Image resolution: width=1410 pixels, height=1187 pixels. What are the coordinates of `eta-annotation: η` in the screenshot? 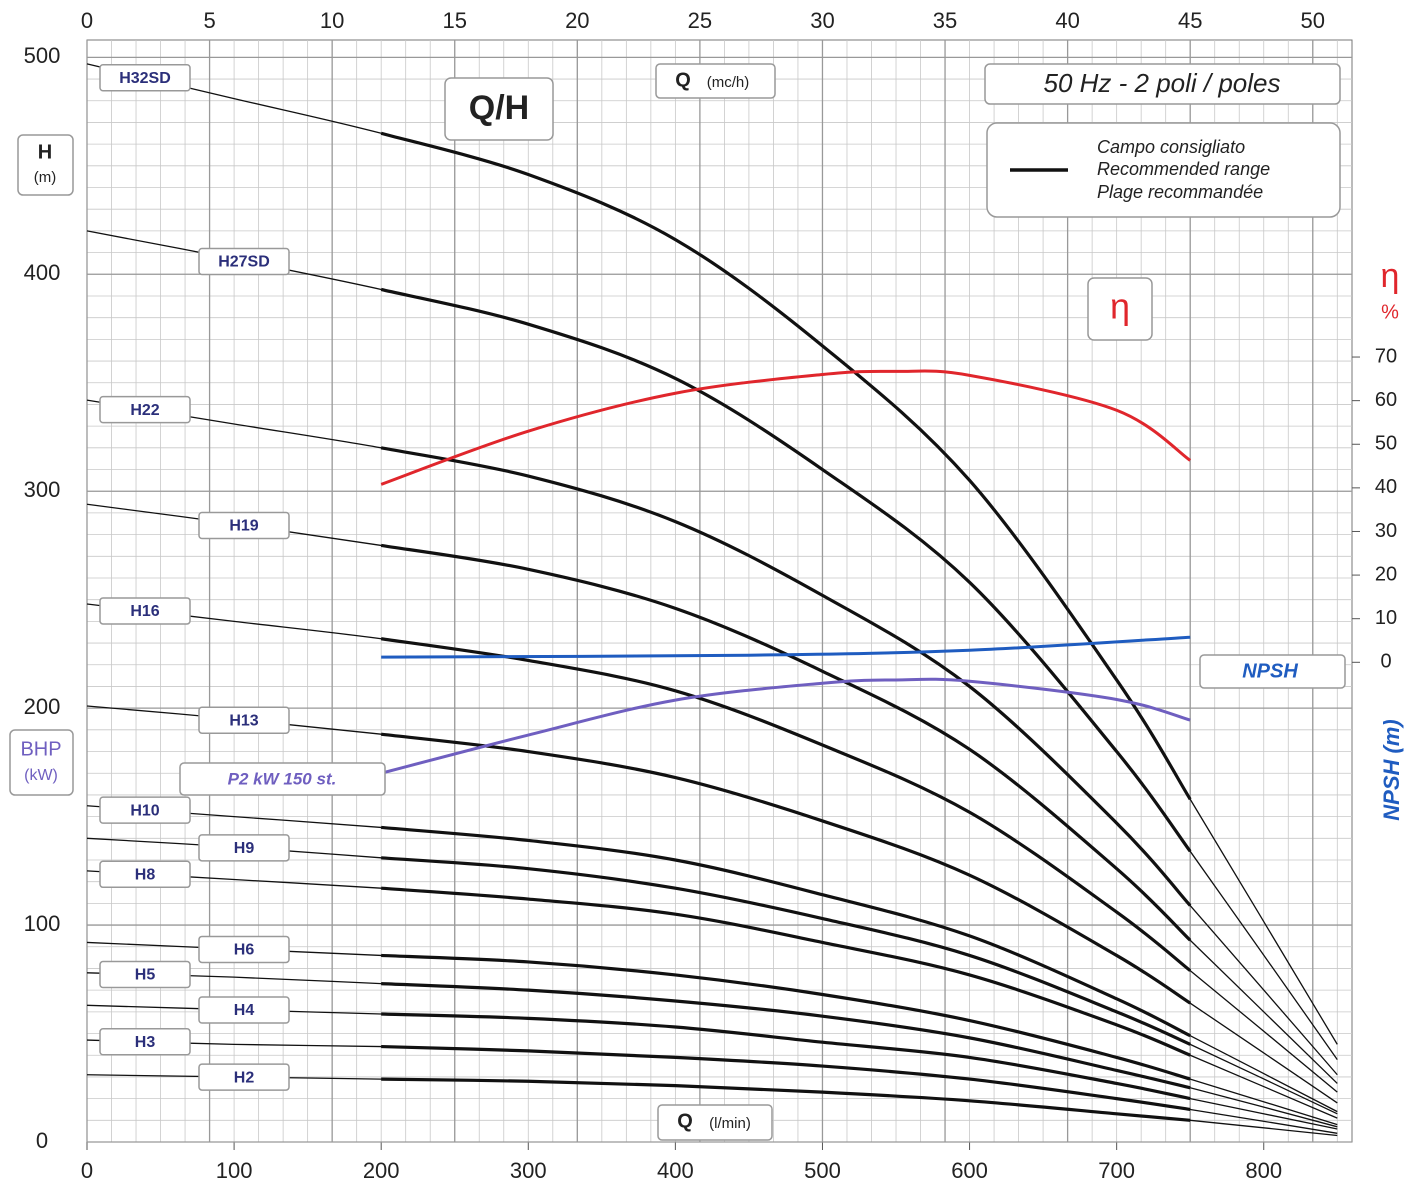 It's located at (1120, 306).